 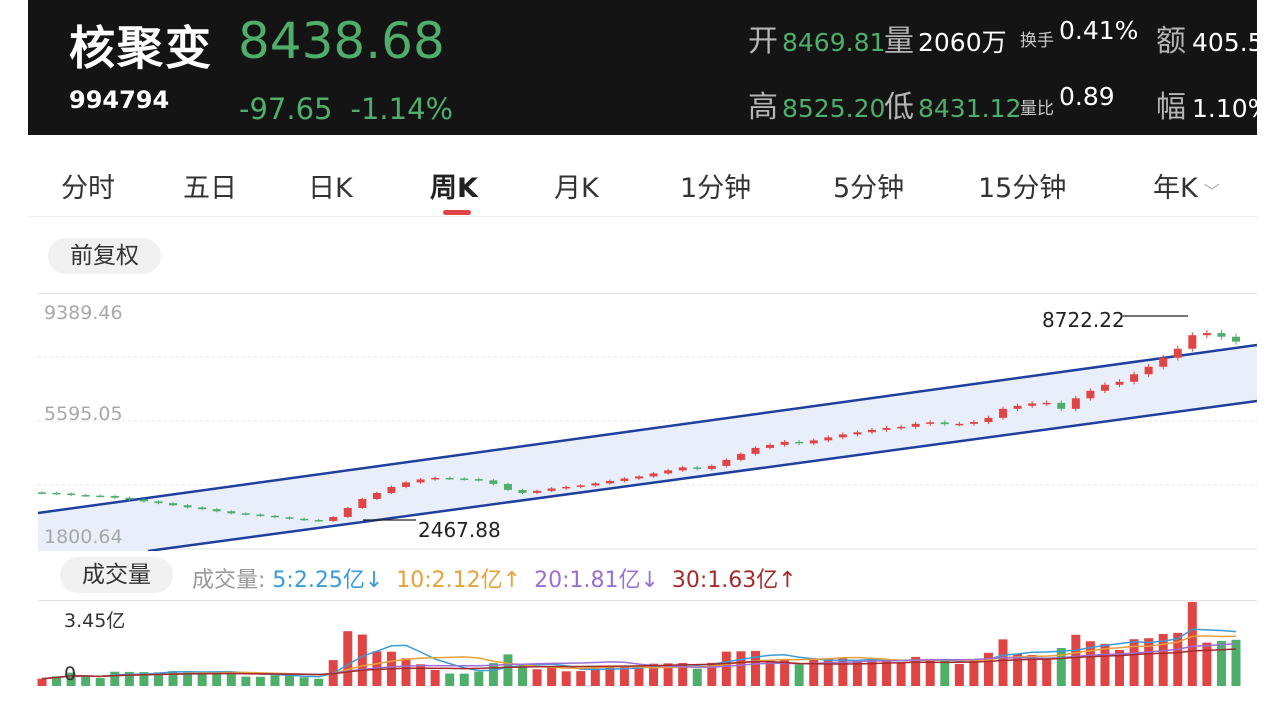 What do you see at coordinates (70, 674) in the screenshot?
I see `volume-y-min: 0` at bounding box center [70, 674].